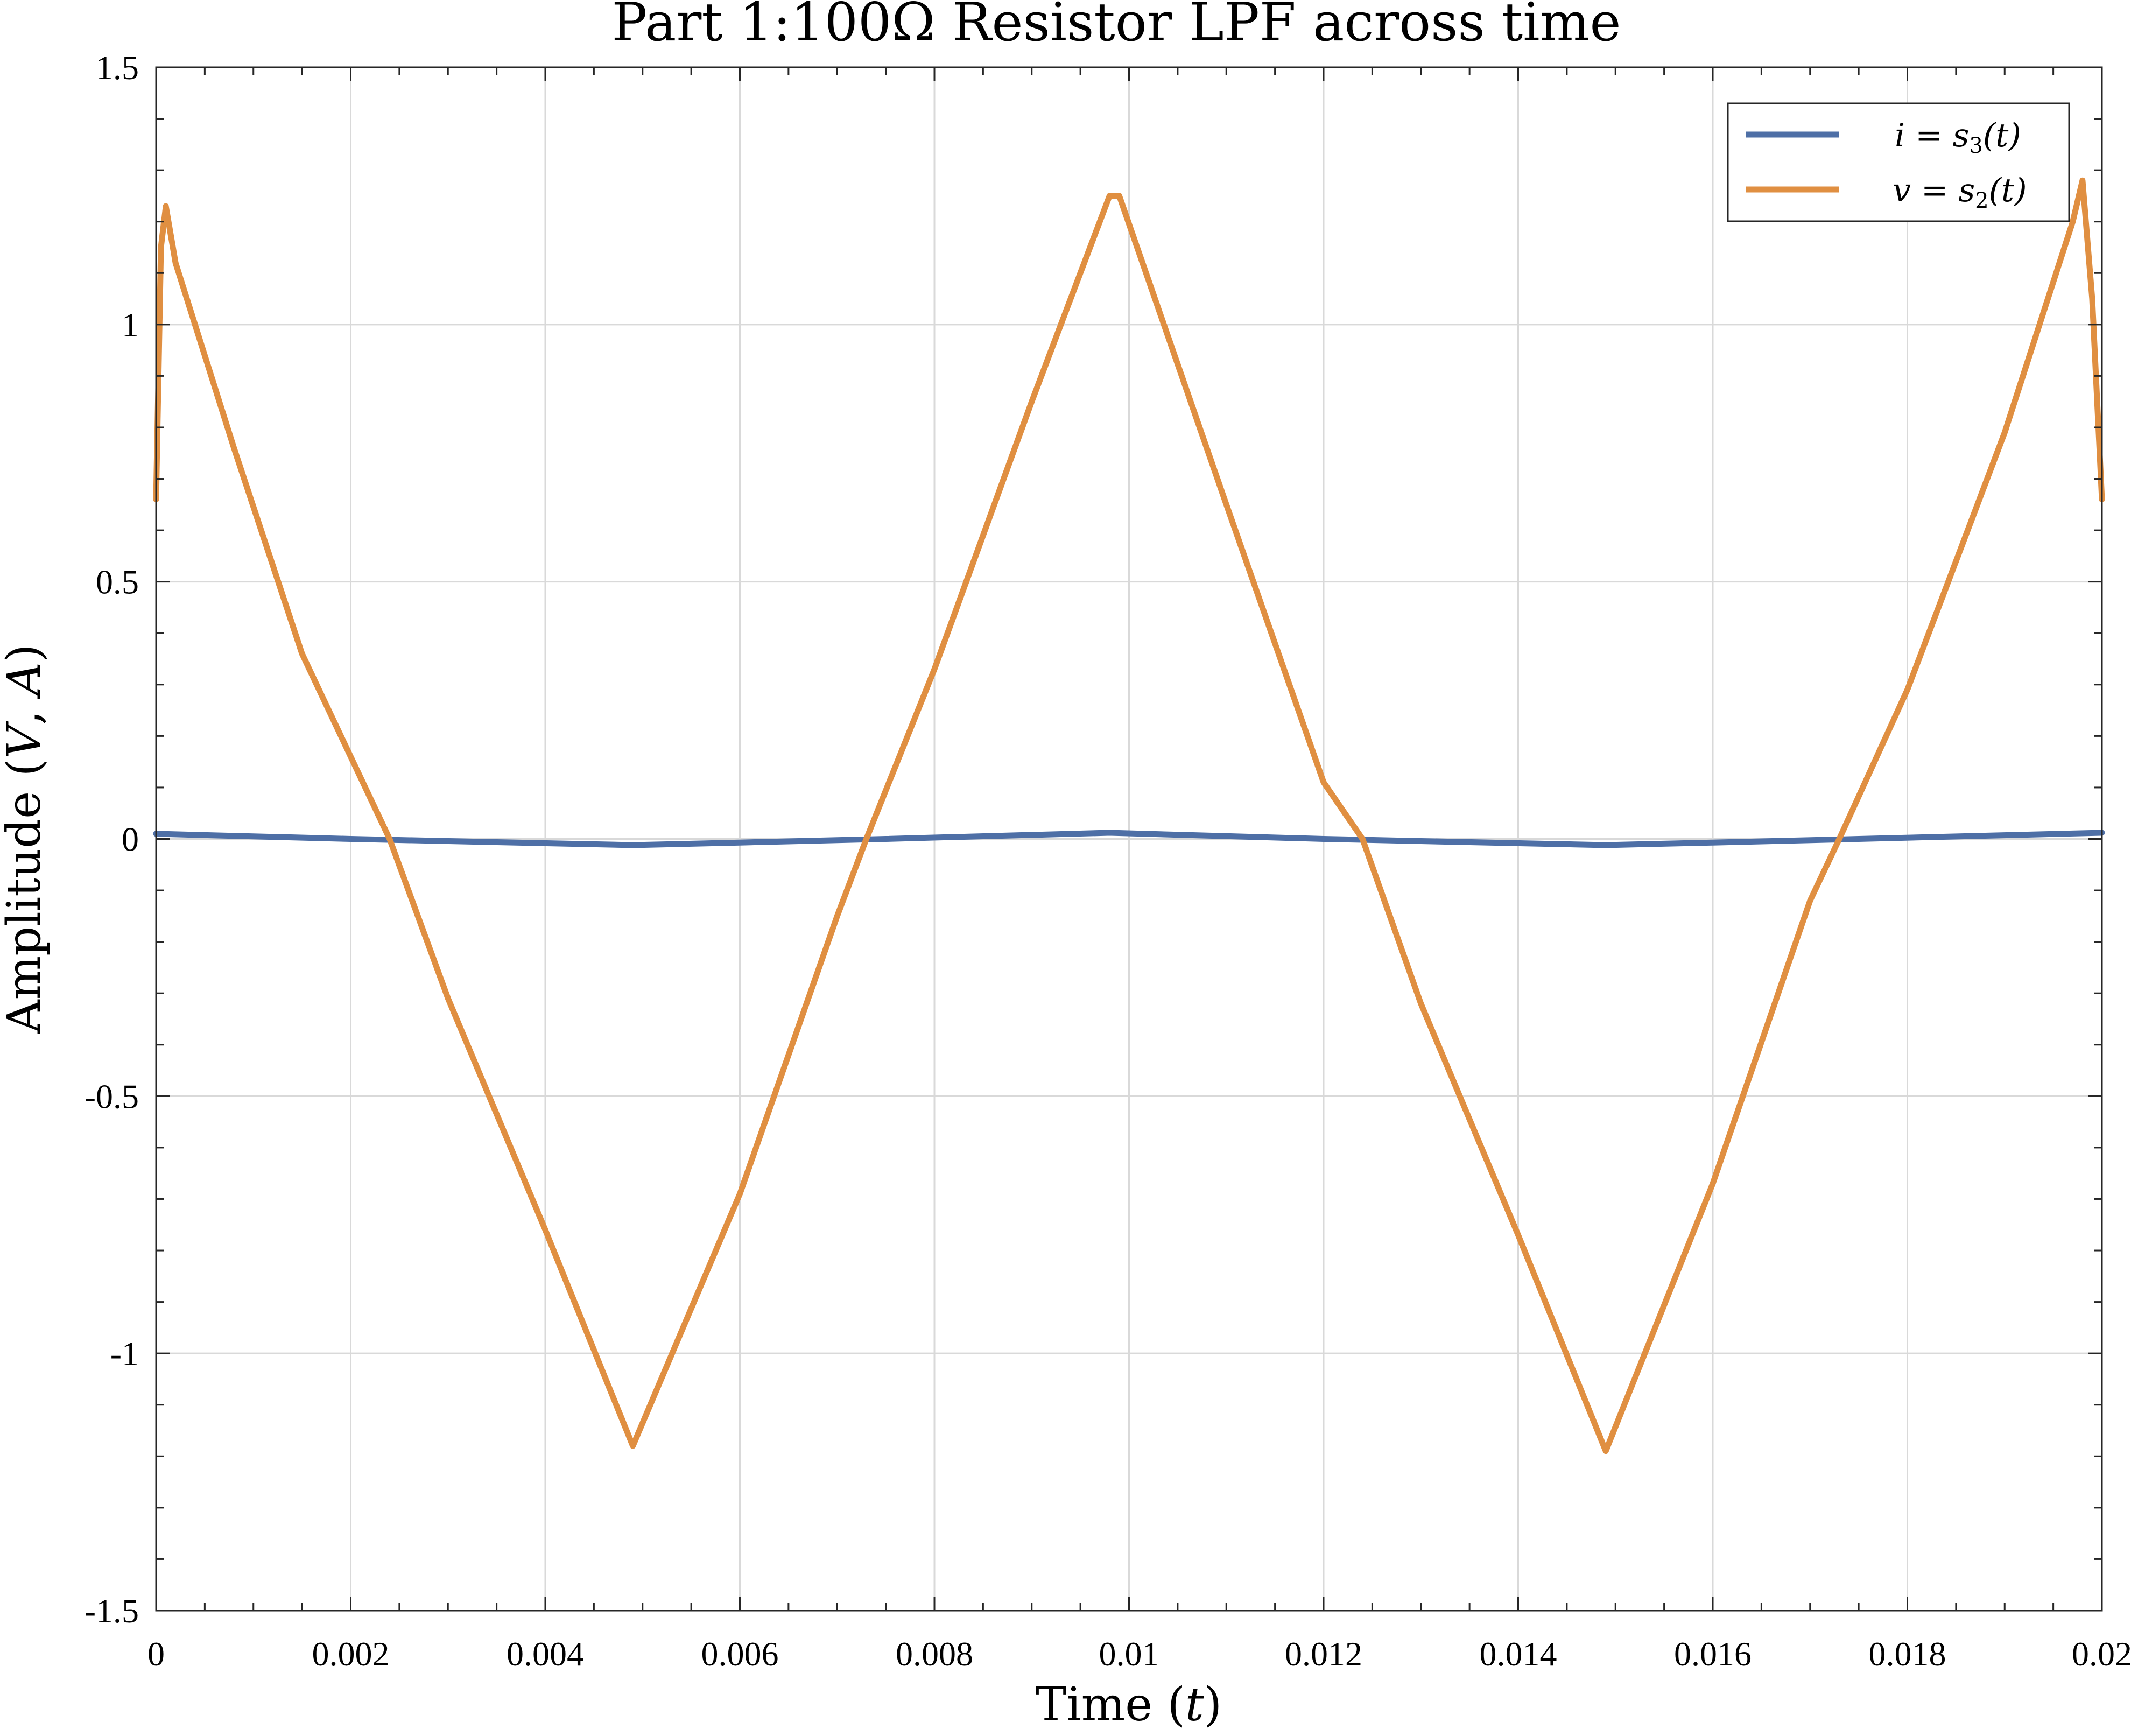 The width and height of the screenshot is (2138, 1736). Describe the element at coordinates (1194, 1705) in the screenshot. I see `x-axis-label-var: t` at that location.